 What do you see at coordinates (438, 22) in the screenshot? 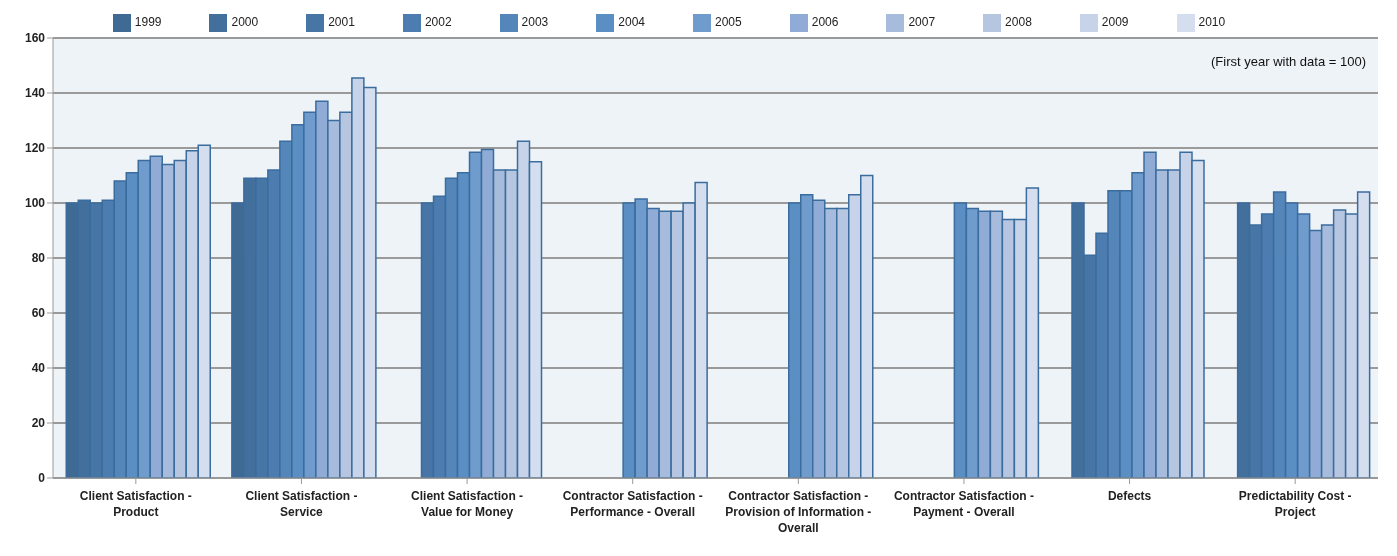
I see `legend-label: 2002` at bounding box center [438, 22].